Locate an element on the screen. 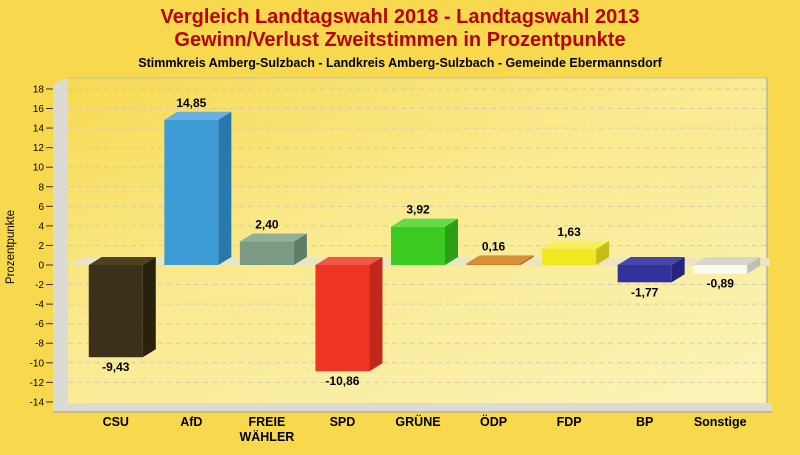 This screenshot has height=455, width=800. y-tick-label: -4 is located at coordinates (39, 305).